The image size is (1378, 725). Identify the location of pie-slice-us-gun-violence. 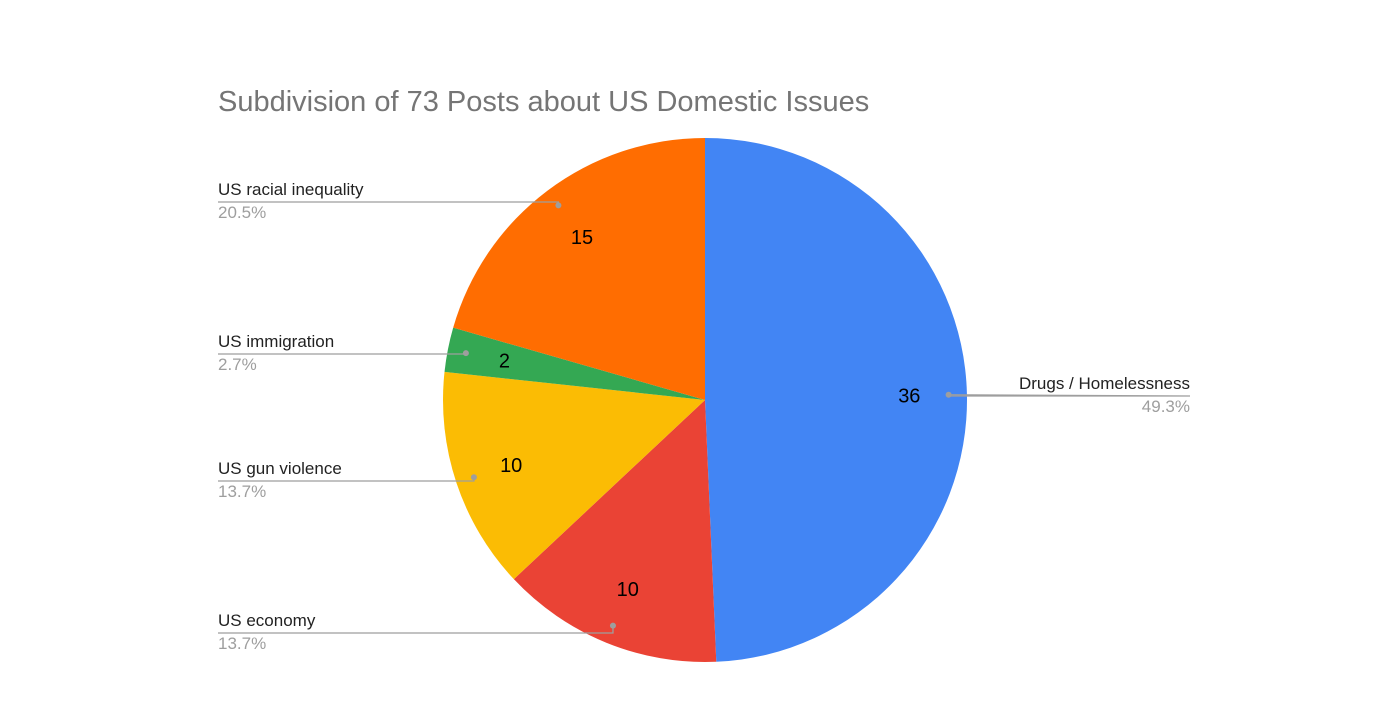
(574, 475).